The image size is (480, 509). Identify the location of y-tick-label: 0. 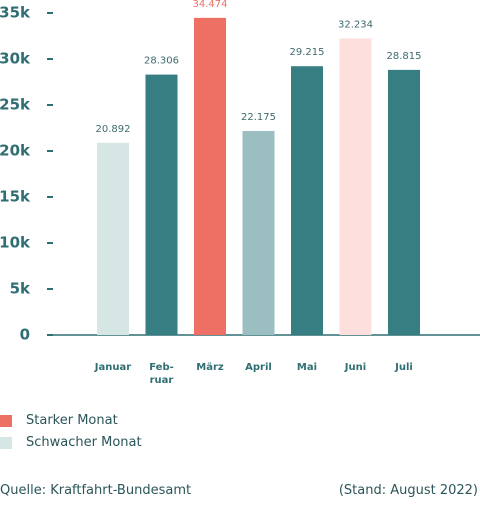
(25, 335).